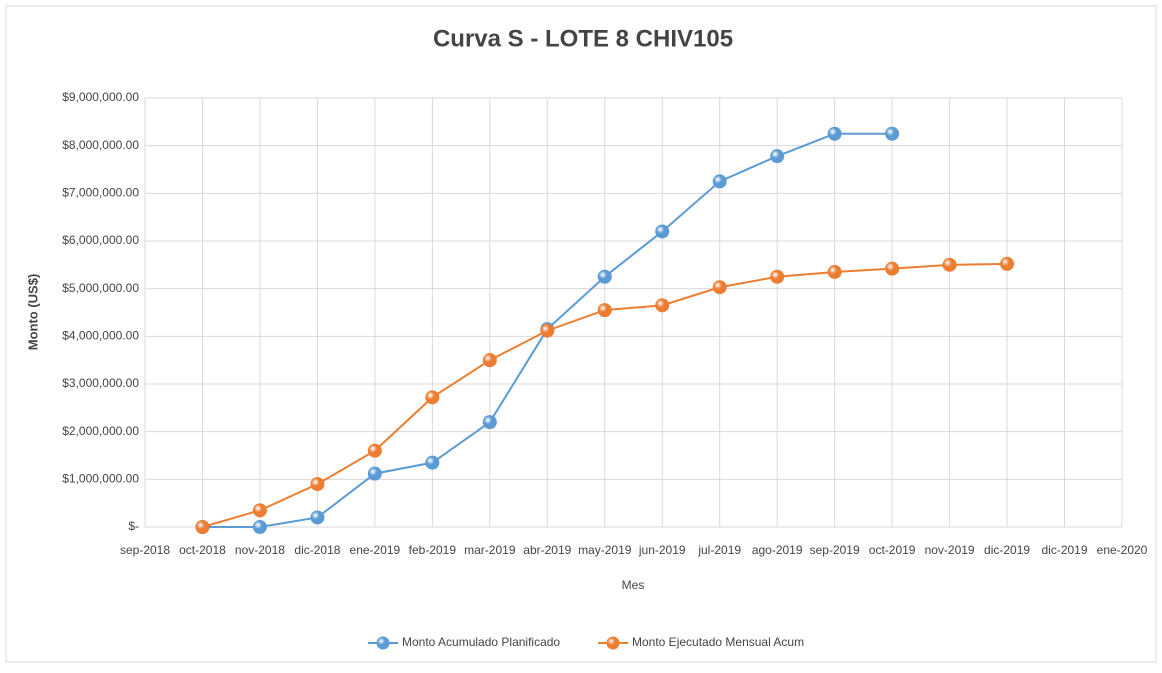  Describe the element at coordinates (718, 642) in the screenshot. I see `legend-label: Monto Ejecutado Mensual Acum` at that location.